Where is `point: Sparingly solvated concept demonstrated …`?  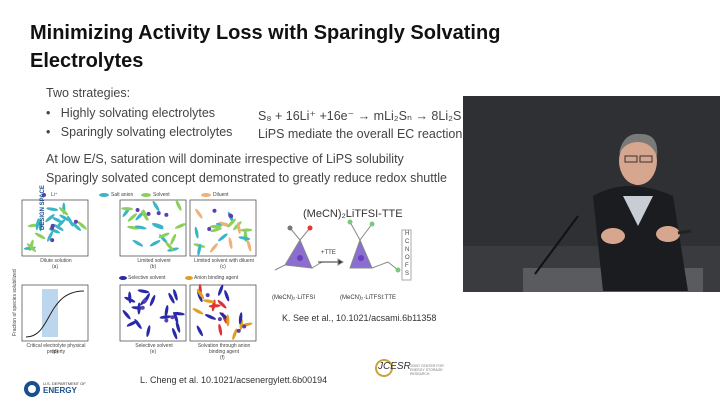 point: Sparingly solvated concept demonstrated … is located at coordinates (246, 178).